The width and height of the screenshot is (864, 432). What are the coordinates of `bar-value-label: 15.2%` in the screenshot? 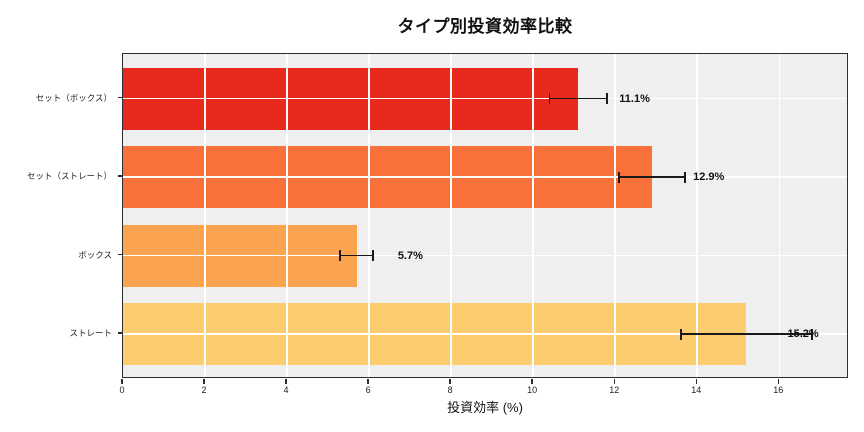 It's located at (803, 334).